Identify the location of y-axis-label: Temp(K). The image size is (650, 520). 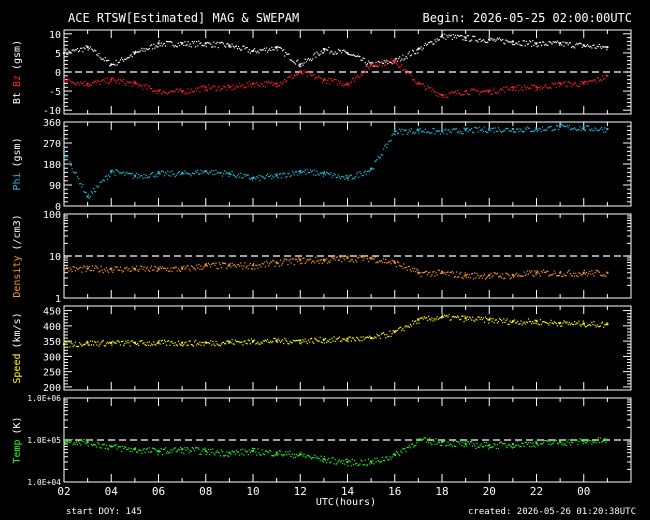
(17, 439).